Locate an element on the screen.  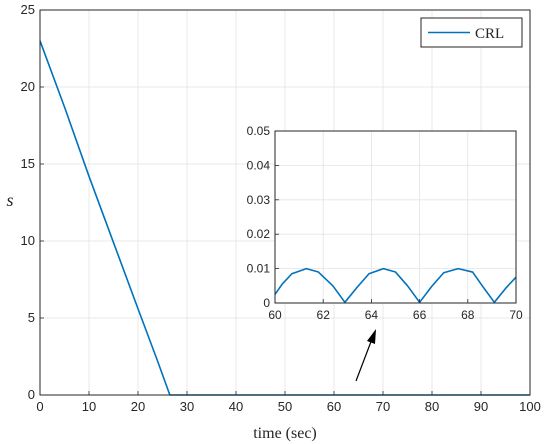
y-tick-label: 0.01 is located at coordinates (259, 269).